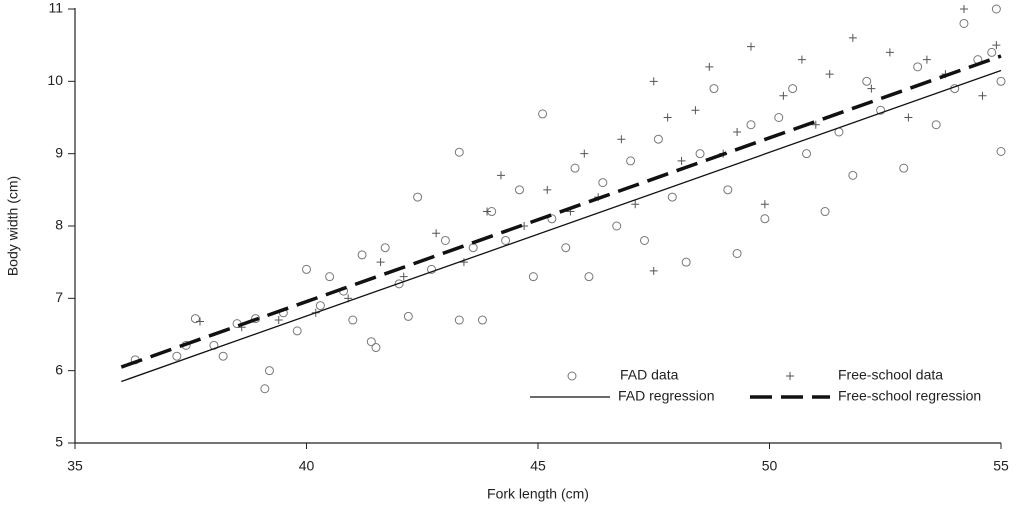 This screenshot has height=513, width=1022. What do you see at coordinates (59, 297) in the screenshot?
I see `y-tick-label: 7` at bounding box center [59, 297].